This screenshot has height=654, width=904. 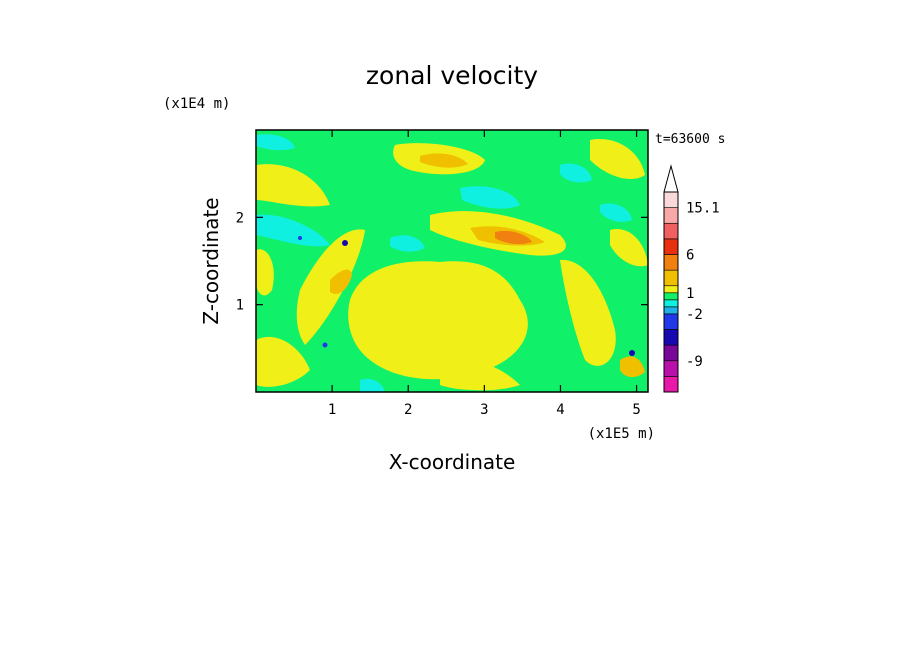 What do you see at coordinates (694, 362) in the screenshot?
I see `colorbar-label: -9` at bounding box center [694, 362].